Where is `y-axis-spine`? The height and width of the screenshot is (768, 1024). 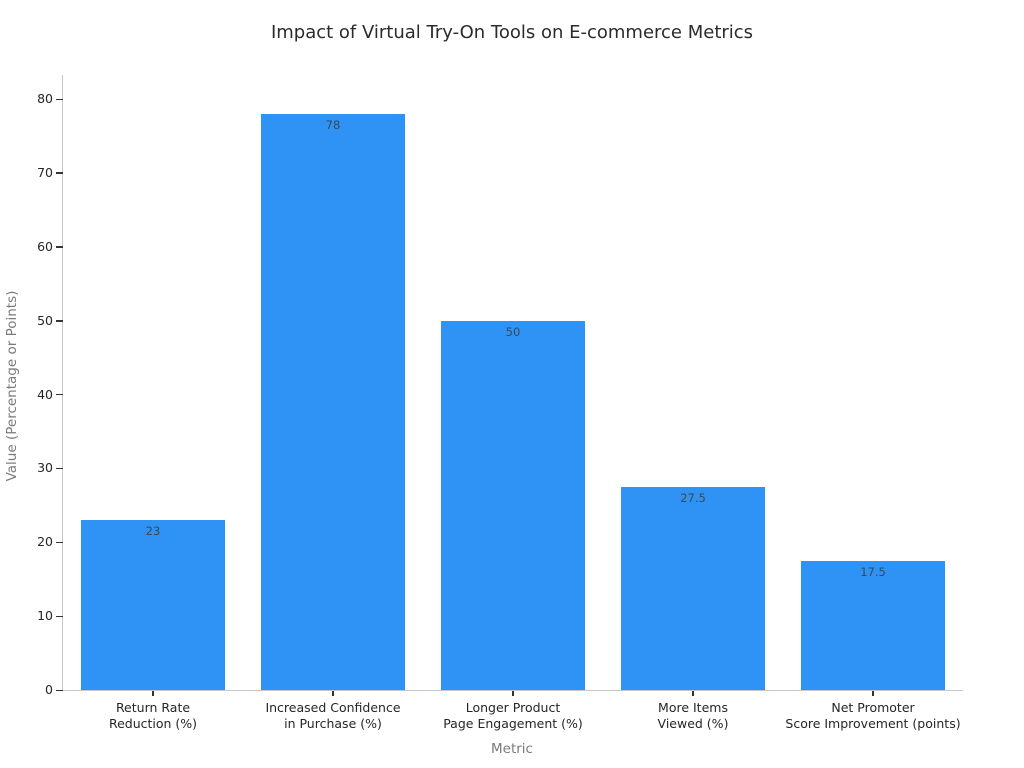 y-axis-spine is located at coordinates (62, 383).